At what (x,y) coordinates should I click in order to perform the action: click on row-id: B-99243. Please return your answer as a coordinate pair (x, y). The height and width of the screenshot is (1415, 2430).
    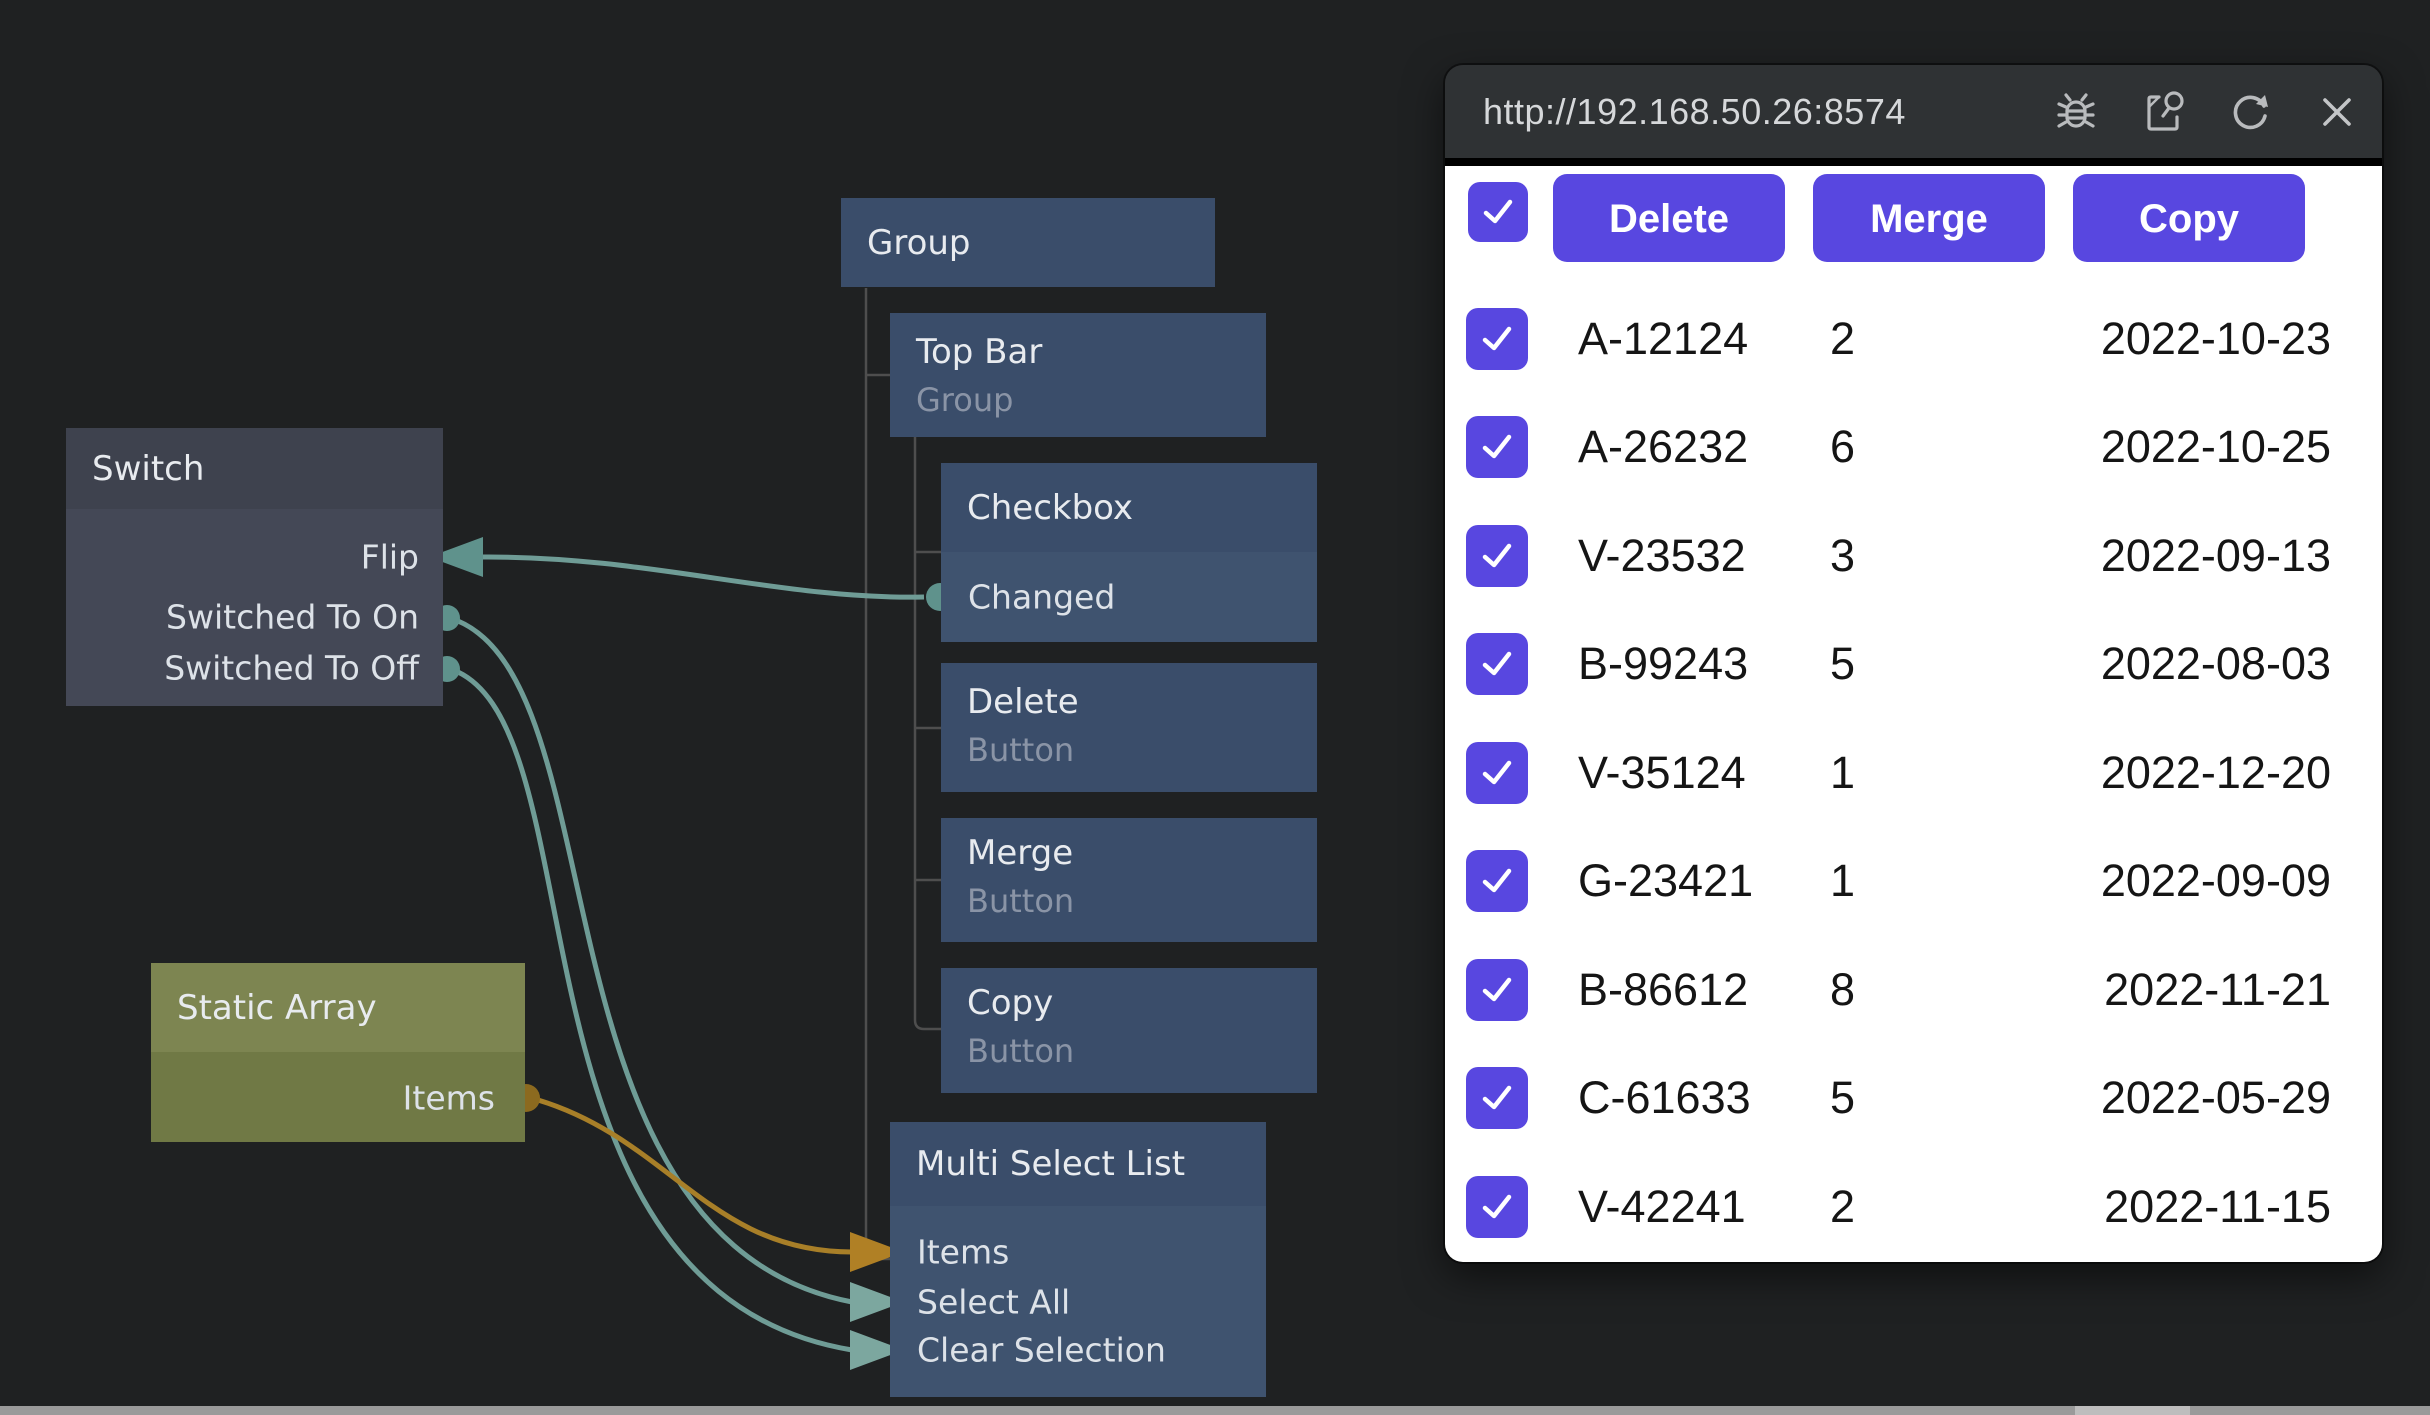
    Looking at the image, I should click on (1663, 663).